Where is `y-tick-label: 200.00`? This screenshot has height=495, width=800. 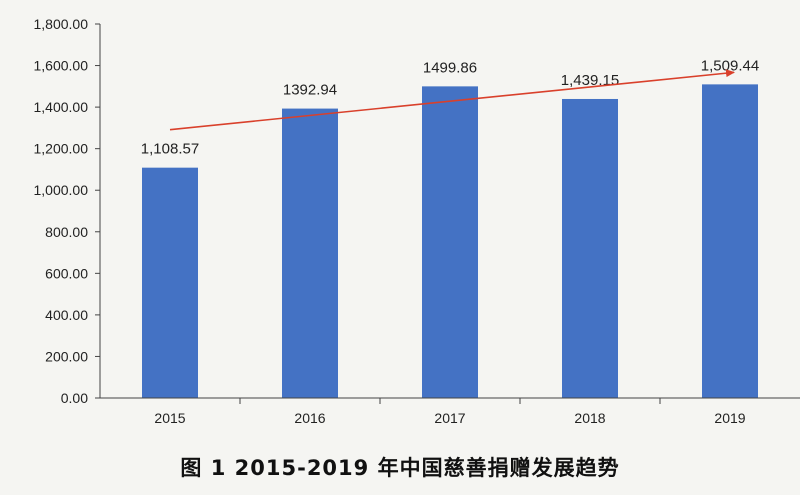 y-tick-label: 200.00 is located at coordinates (66, 356).